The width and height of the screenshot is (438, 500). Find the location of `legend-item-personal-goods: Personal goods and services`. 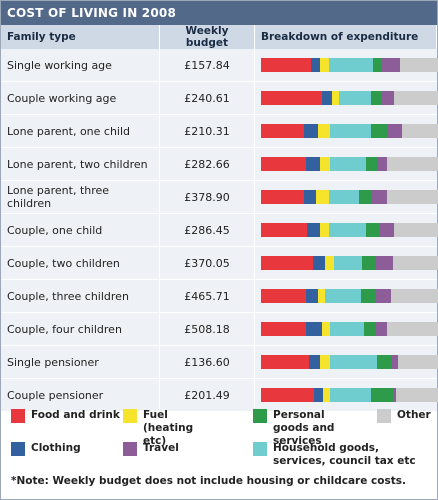

legend-item-personal-goods: Personal goods and services is located at coordinates (305, 428).